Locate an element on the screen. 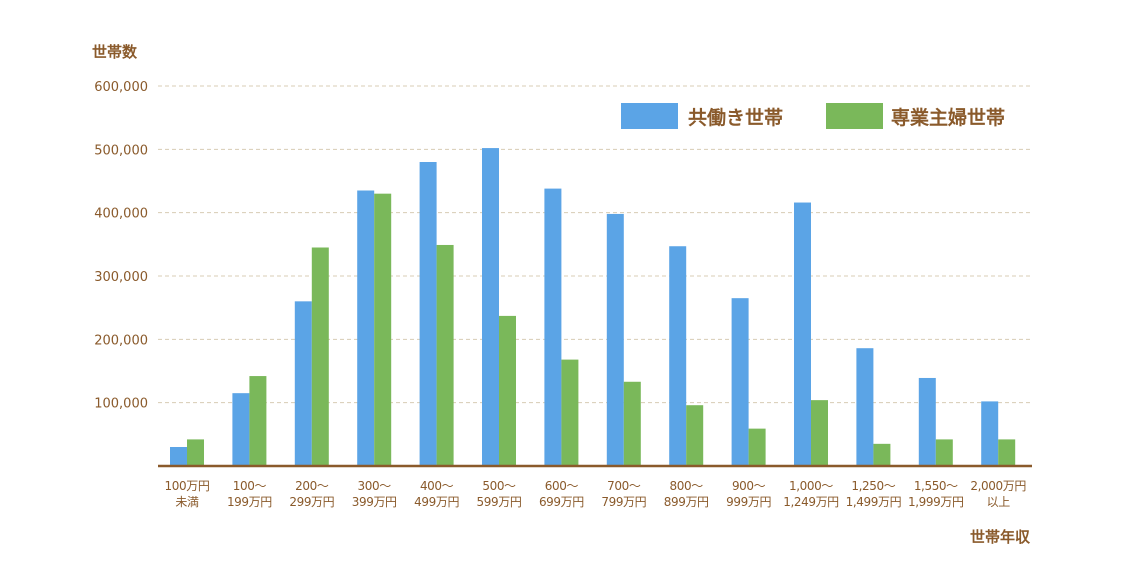 The image size is (1125, 582). x-tick-label-line: 399万円 is located at coordinates (374, 502).